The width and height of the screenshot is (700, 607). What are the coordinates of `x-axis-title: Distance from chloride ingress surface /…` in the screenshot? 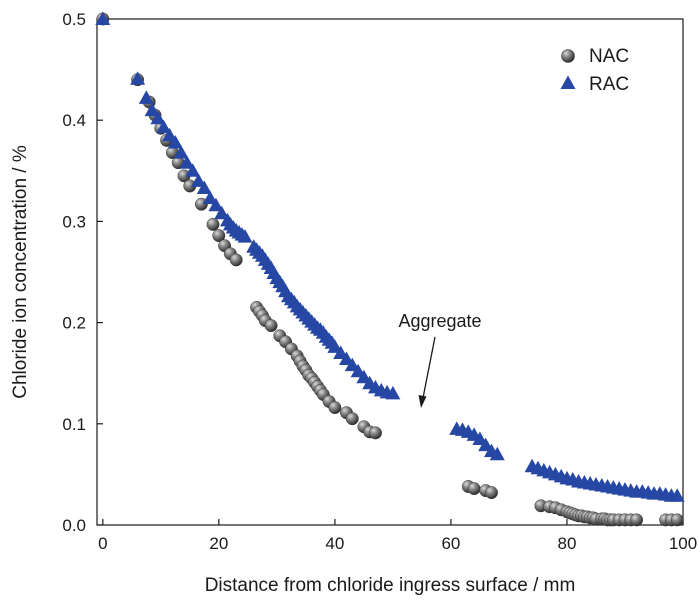 It's located at (390, 585).